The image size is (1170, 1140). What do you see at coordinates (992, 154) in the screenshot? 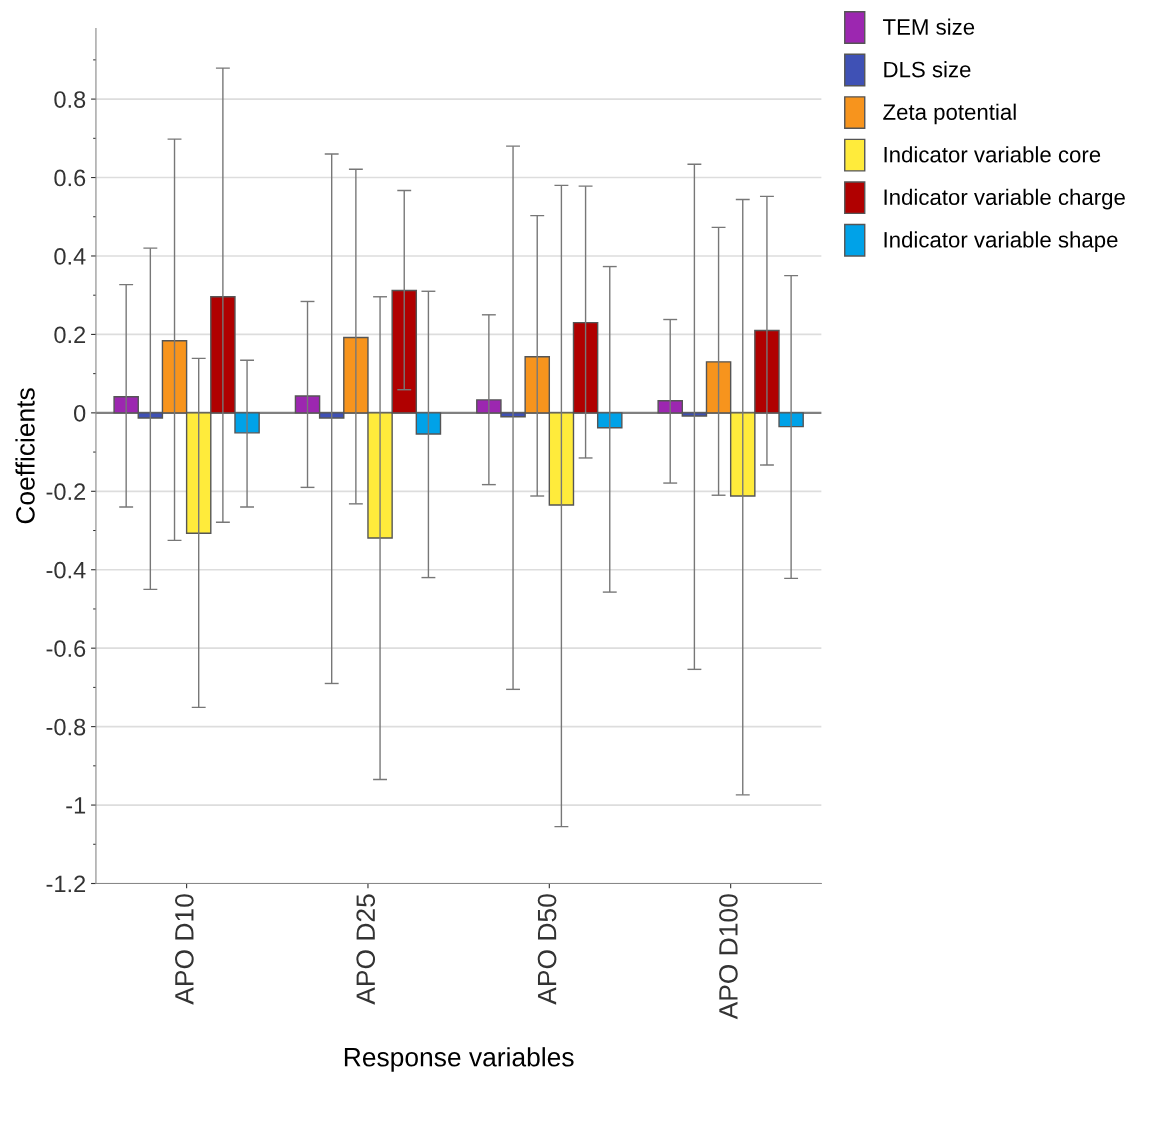
I see `legend-label: Indicator variable core` at bounding box center [992, 154].